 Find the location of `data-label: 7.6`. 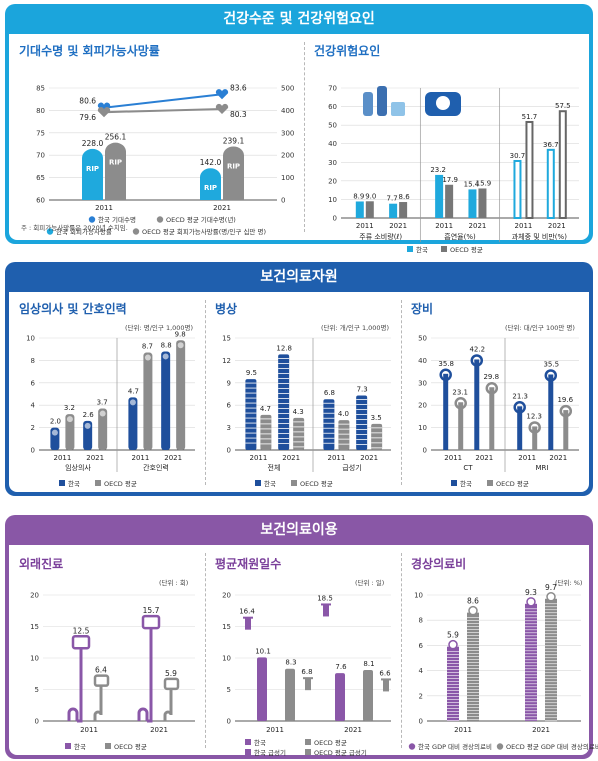

data-label: 7.6 is located at coordinates (341, 667).